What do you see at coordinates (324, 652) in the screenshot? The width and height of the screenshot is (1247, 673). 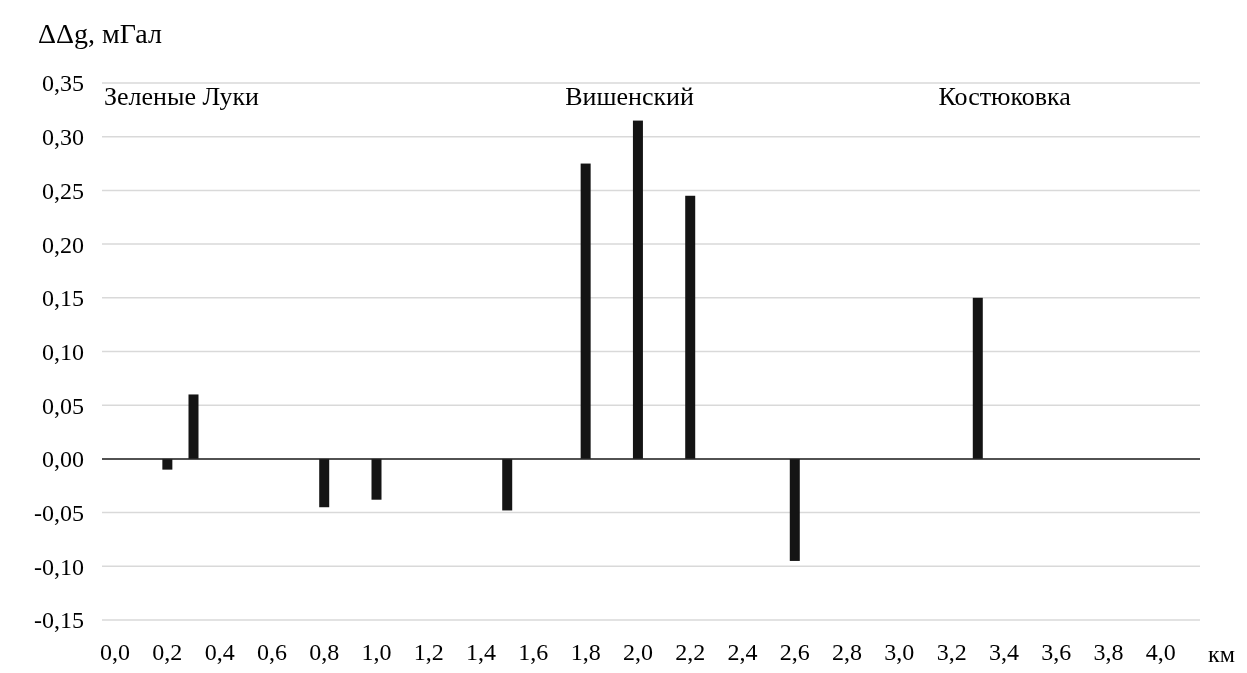 I see `x-tick-label: 0,8` at bounding box center [324, 652].